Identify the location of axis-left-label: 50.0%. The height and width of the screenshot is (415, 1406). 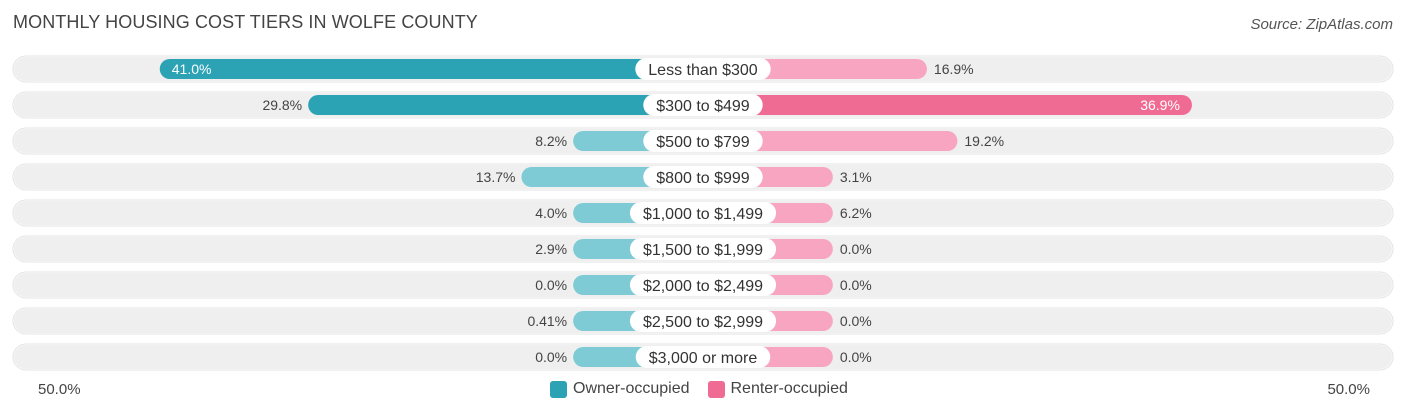
(59, 389).